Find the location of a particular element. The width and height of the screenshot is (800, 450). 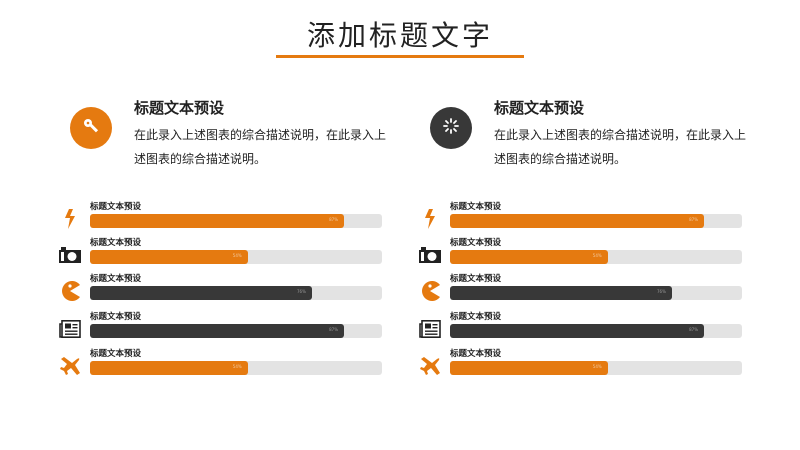

key-badge is located at coordinates (91, 128).